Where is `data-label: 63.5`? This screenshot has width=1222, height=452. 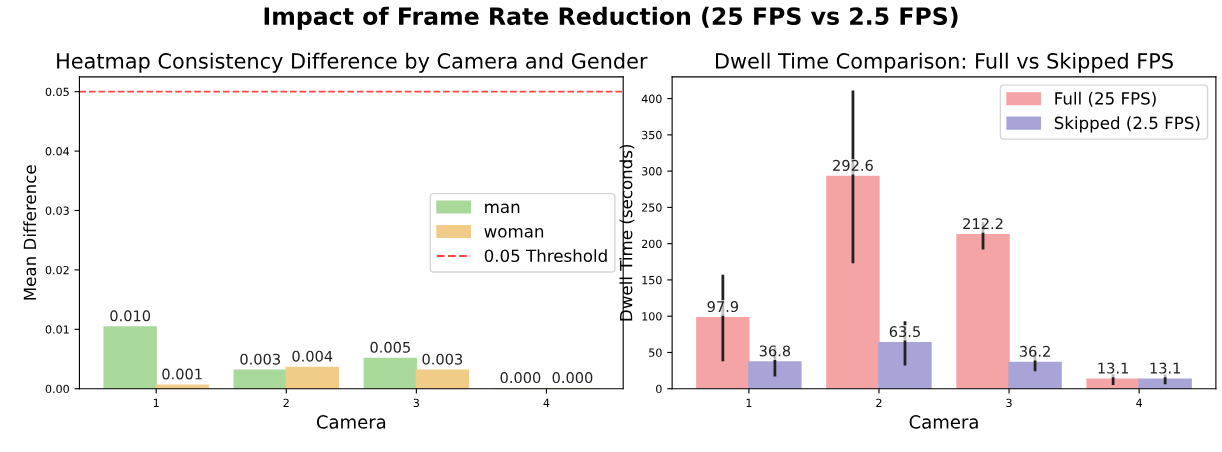 data-label: 63.5 is located at coordinates (904, 332).